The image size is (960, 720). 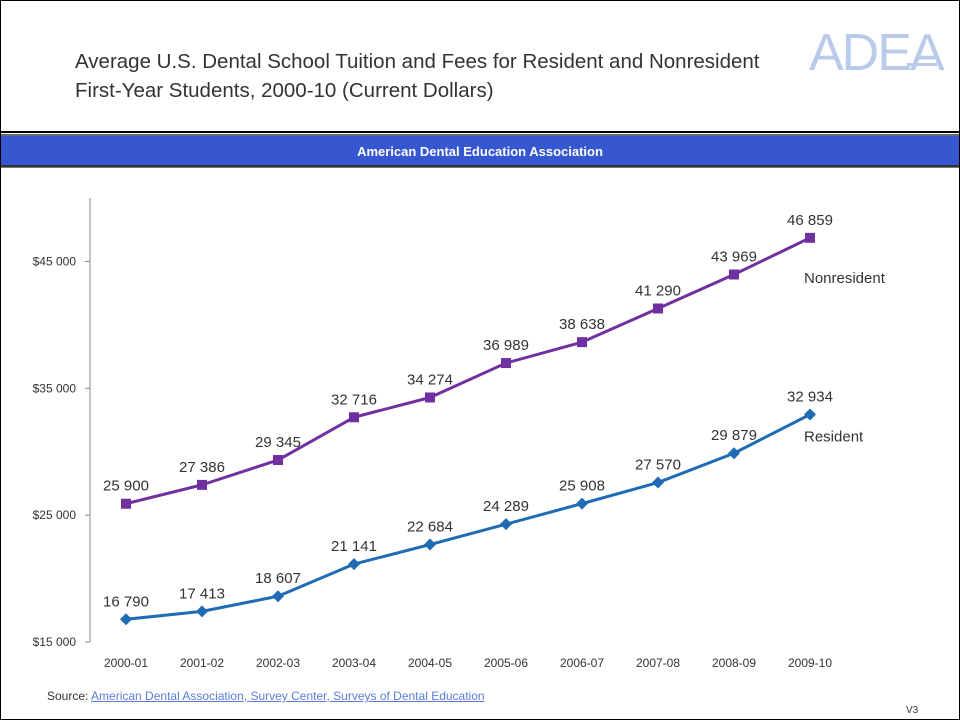 What do you see at coordinates (922, 64) in the screenshot?
I see `logo-dash` at bounding box center [922, 64].